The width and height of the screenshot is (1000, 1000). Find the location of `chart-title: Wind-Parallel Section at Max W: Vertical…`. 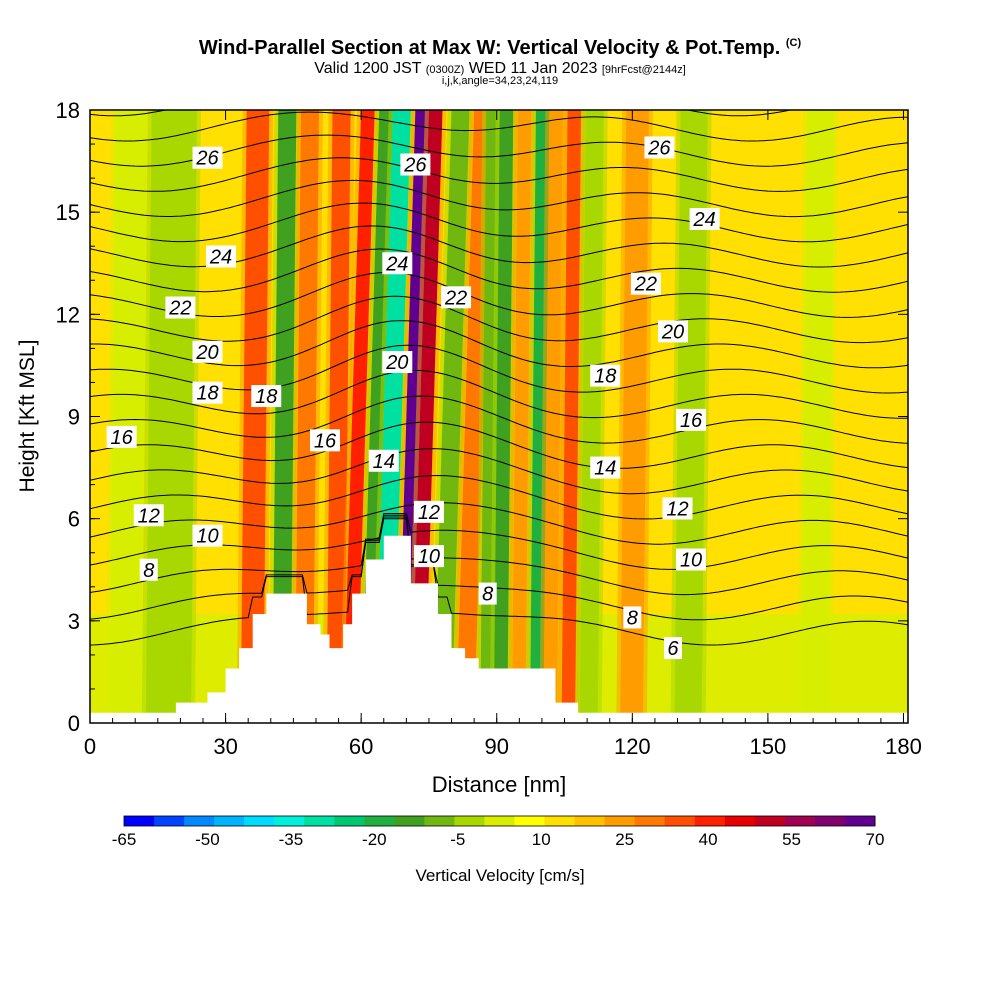

chart-title: Wind-Parallel Section at Max W: Vertical… is located at coordinates (500, 48).